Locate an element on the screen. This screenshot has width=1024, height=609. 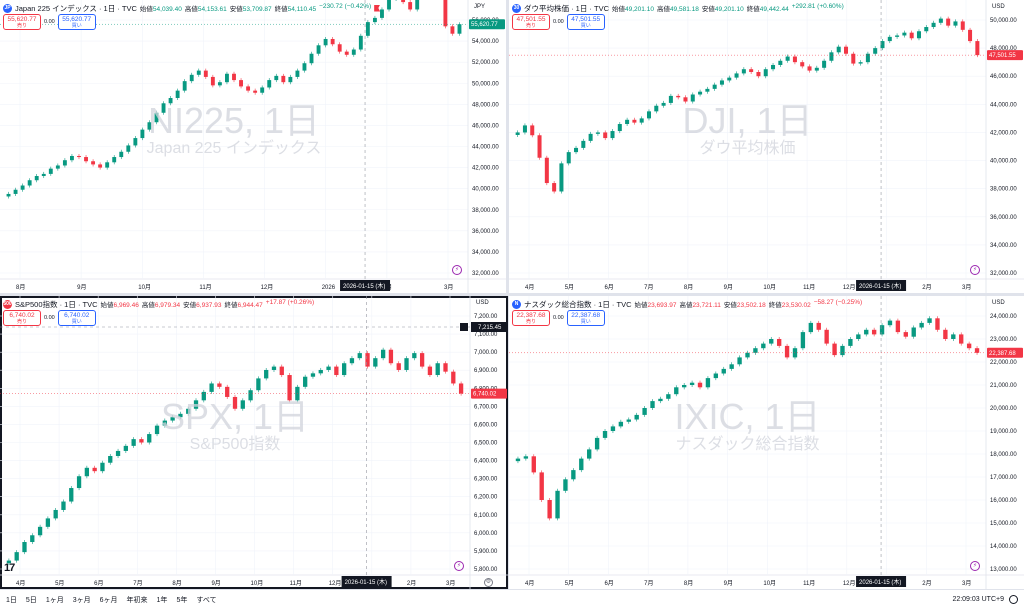
add-alert-icon is located at coordinates (464, 327).